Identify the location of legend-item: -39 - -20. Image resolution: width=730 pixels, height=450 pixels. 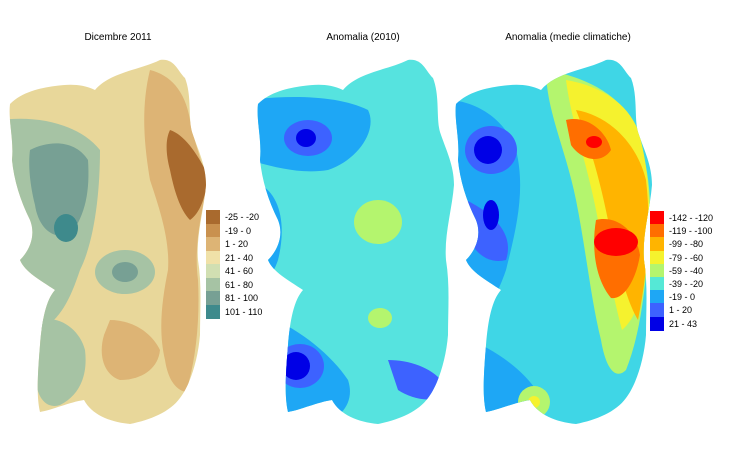
(690, 284).